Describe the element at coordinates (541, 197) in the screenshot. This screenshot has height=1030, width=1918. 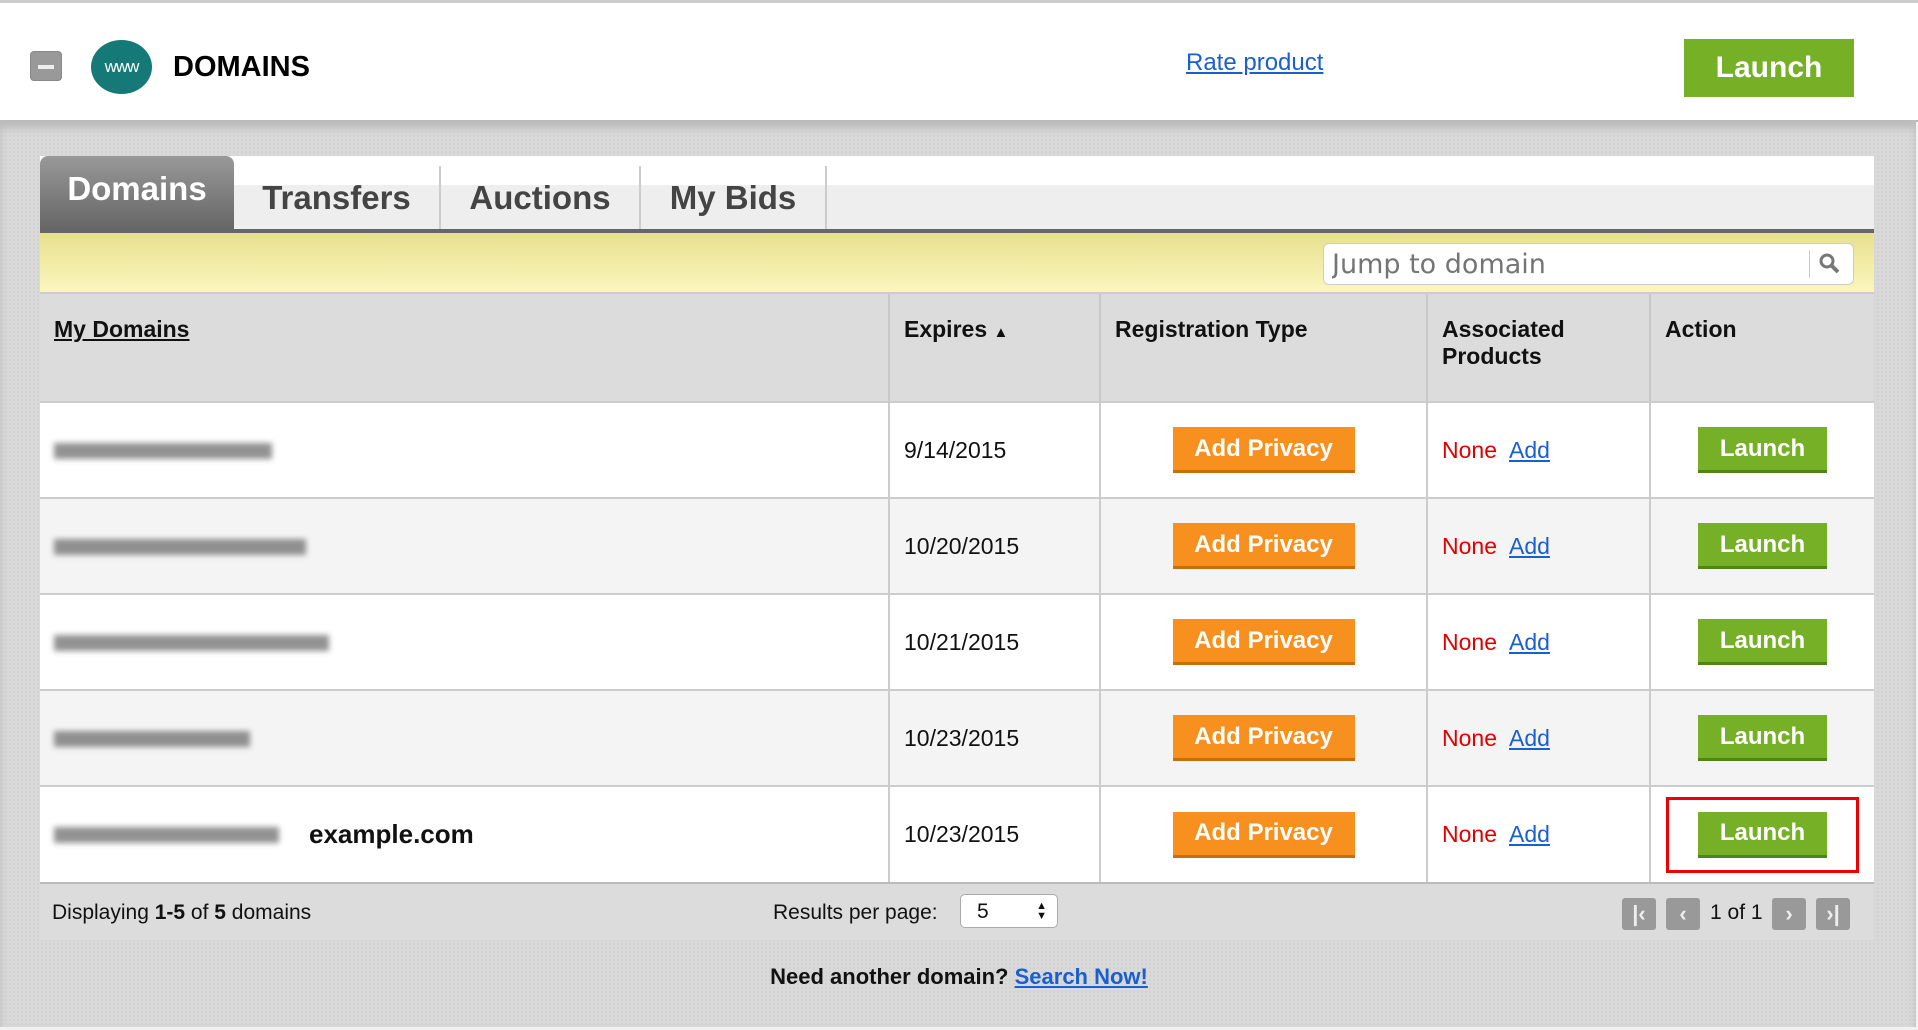
I see `tab-auctions: Auctions` at that location.